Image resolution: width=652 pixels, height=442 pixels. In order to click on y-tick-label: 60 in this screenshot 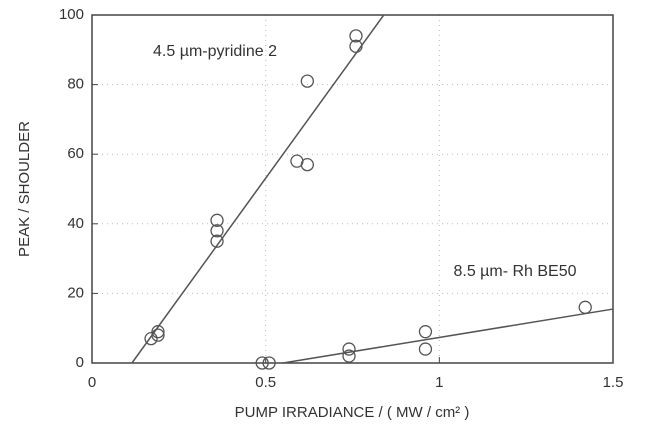, I will do `click(75, 153)`.